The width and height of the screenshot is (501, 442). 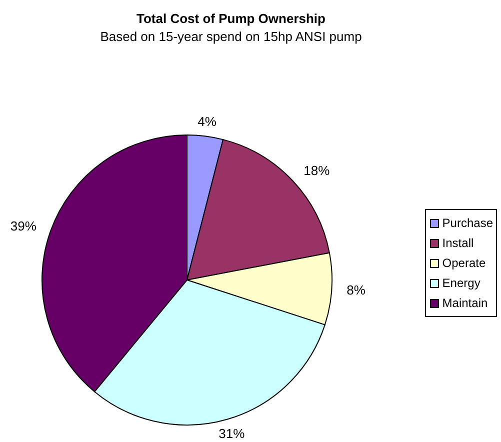 What do you see at coordinates (356, 290) in the screenshot?
I see `data-label: 8%` at bounding box center [356, 290].